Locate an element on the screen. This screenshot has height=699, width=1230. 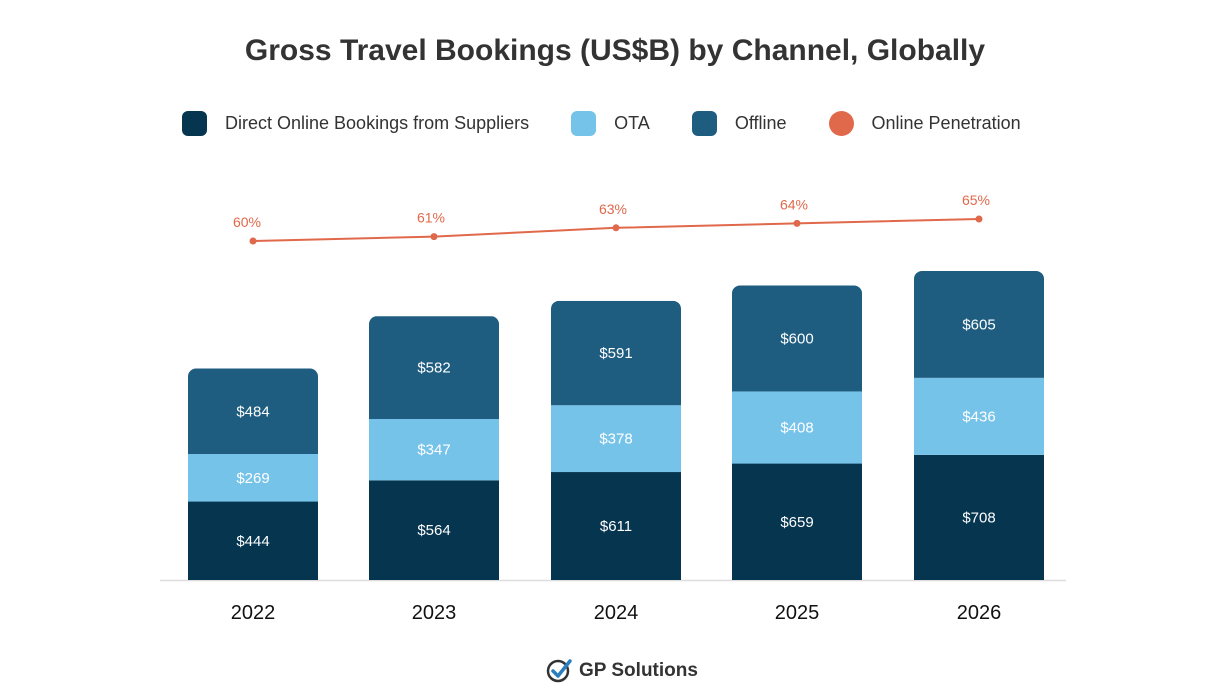
penetration-label: 61% is located at coordinates (431, 218).